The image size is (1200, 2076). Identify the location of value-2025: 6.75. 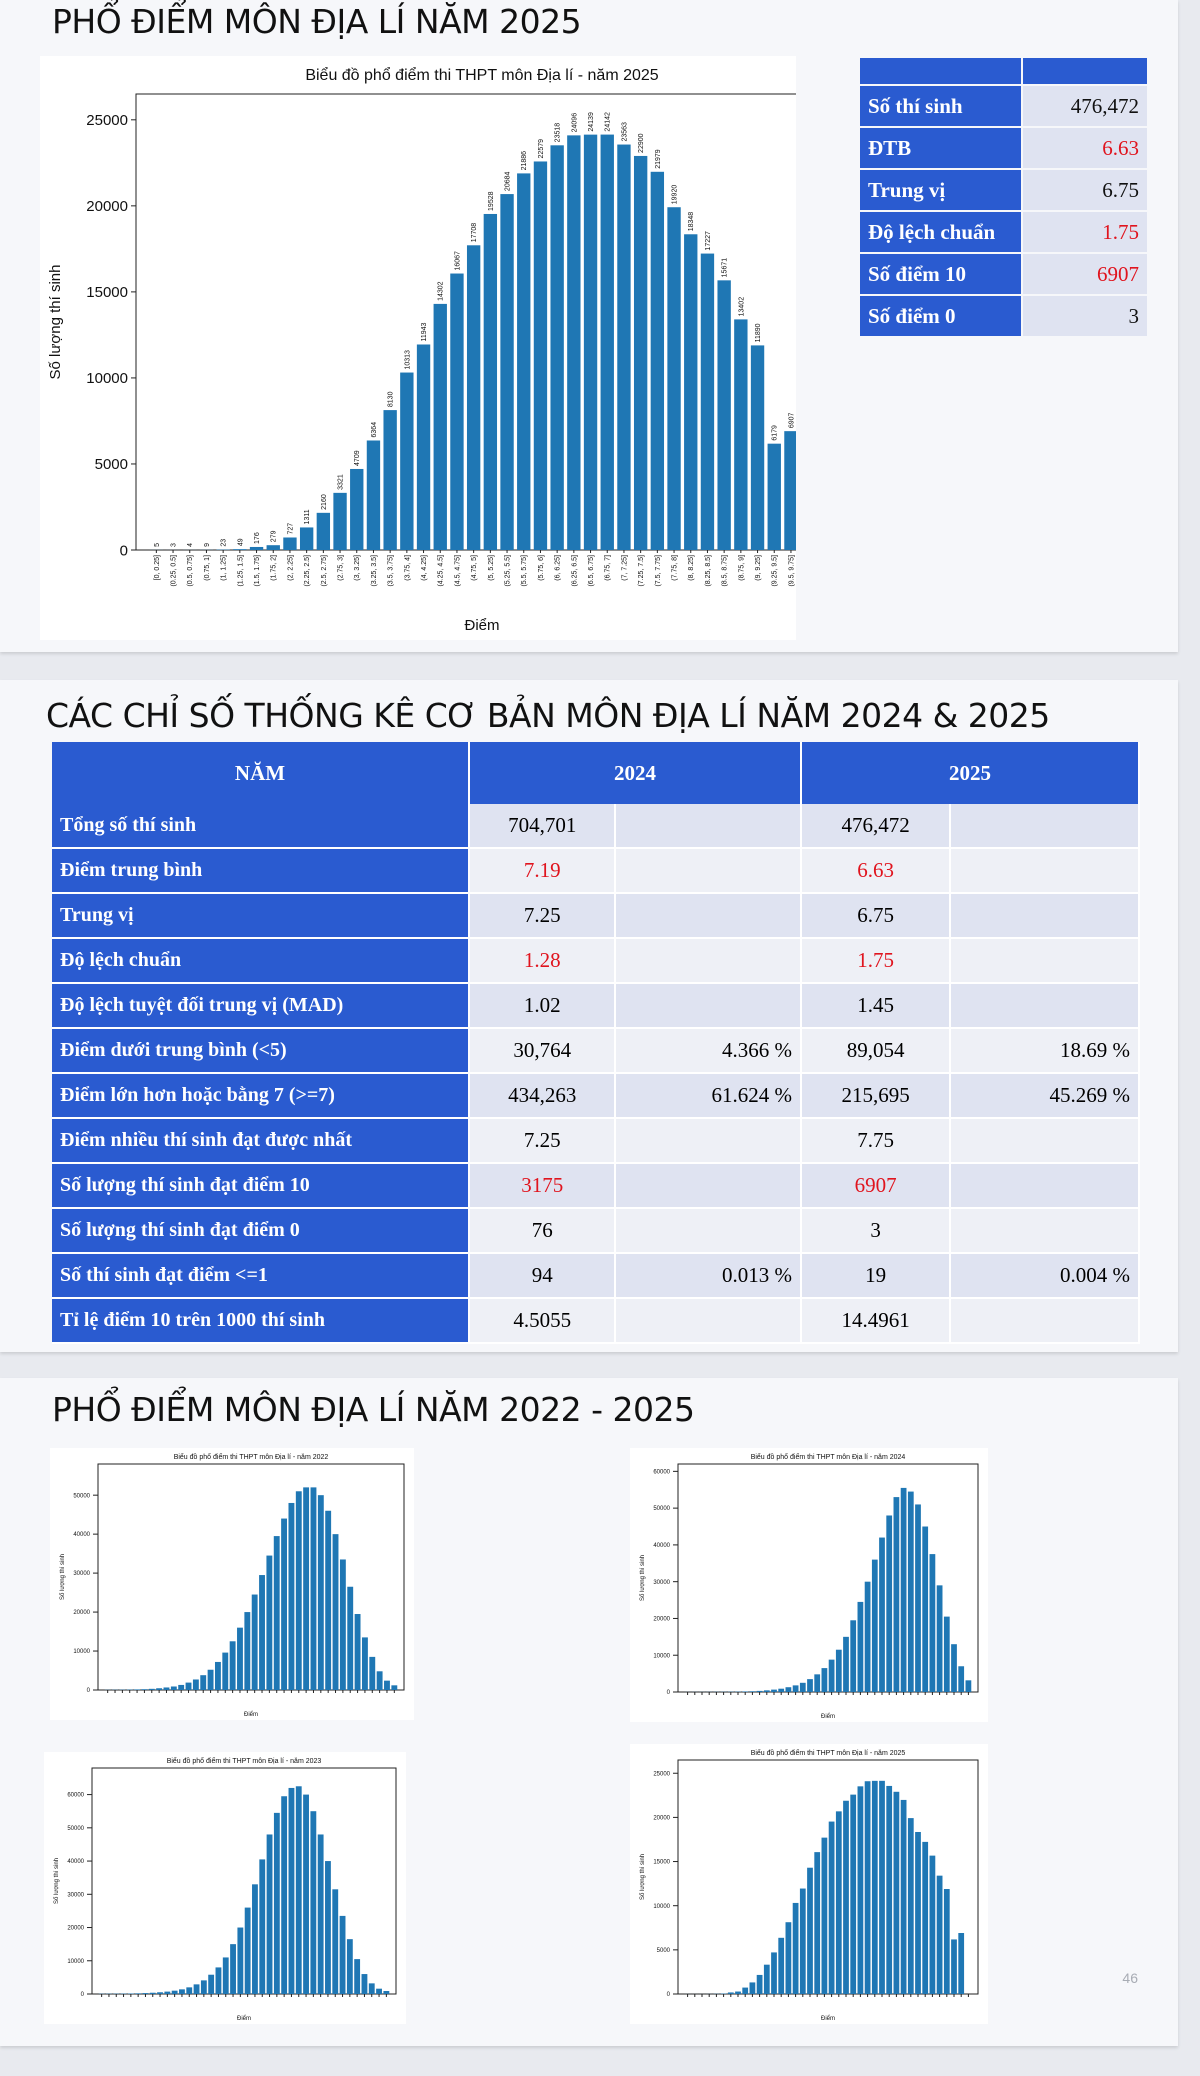
(877, 916).